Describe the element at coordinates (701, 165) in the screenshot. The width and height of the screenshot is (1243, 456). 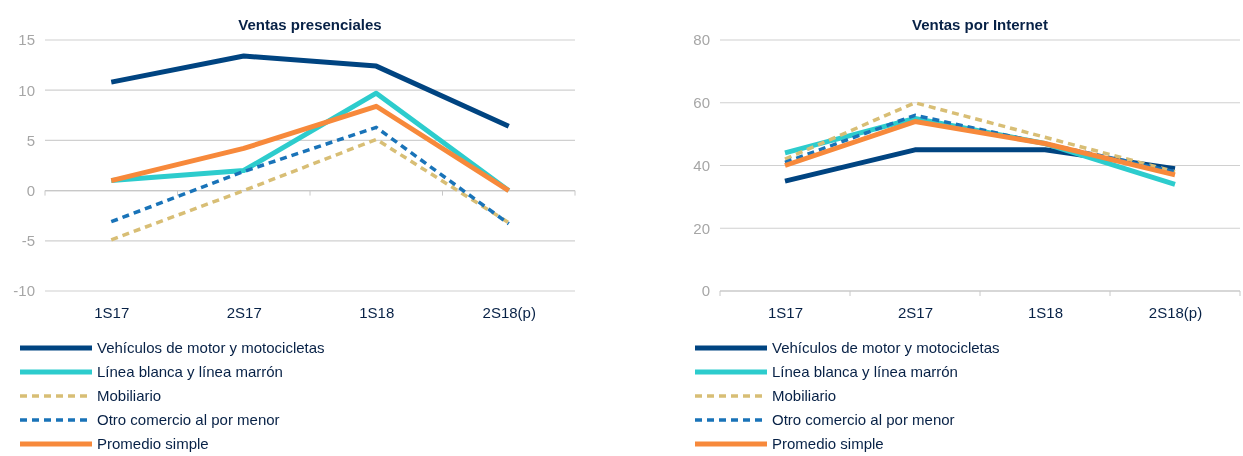
I see `y-tick-label: 40` at that location.